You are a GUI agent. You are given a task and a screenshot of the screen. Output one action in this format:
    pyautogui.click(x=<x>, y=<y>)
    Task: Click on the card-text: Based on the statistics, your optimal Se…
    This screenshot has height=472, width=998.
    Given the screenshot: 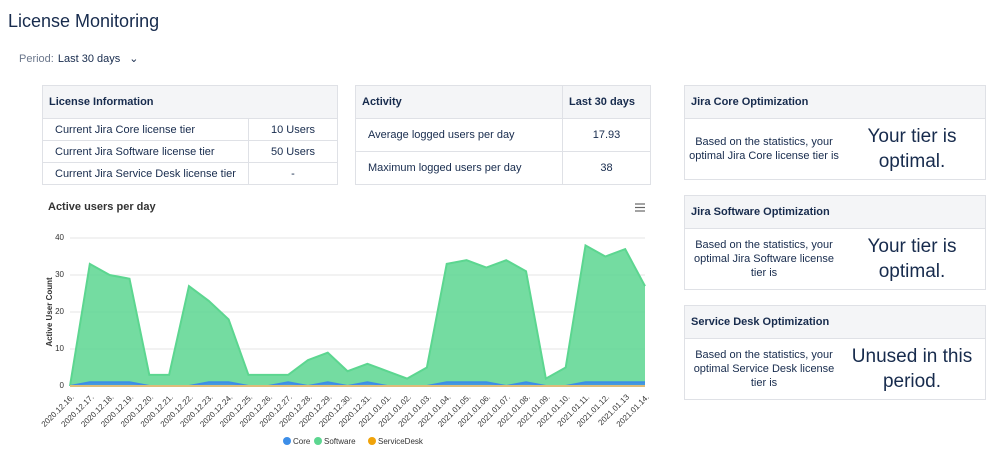 What is the action you would take?
    pyautogui.click(x=764, y=369)
    